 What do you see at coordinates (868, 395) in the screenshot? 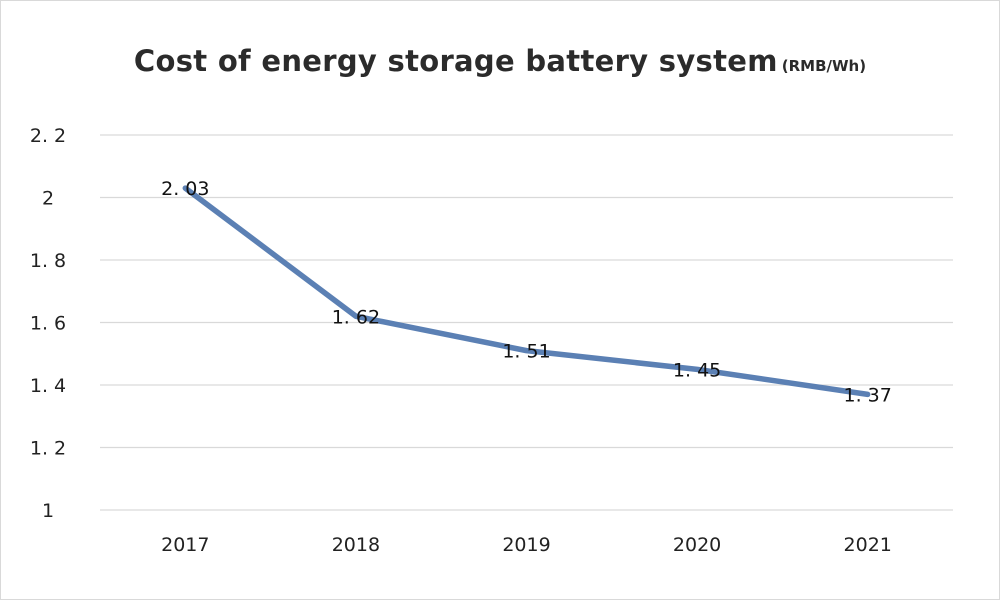
I see `data-label: 1. 37` at bounding box center [868, 395].